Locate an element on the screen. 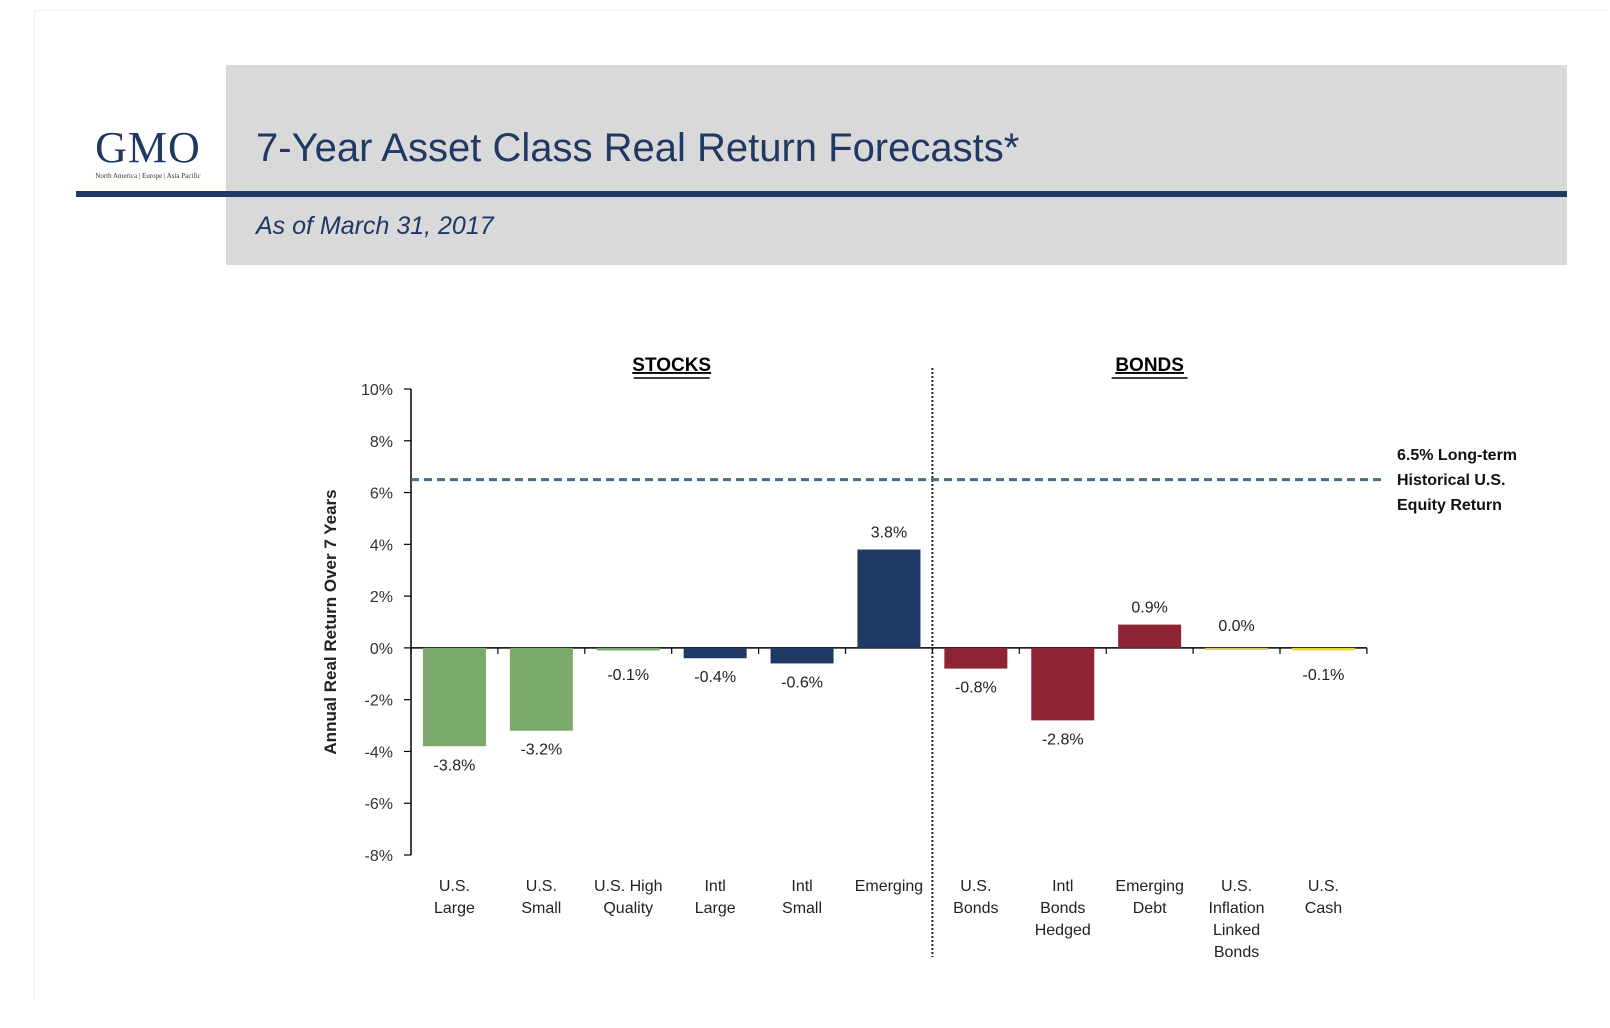  x-tick-label: Linked is located at coordinates (1236, 930).